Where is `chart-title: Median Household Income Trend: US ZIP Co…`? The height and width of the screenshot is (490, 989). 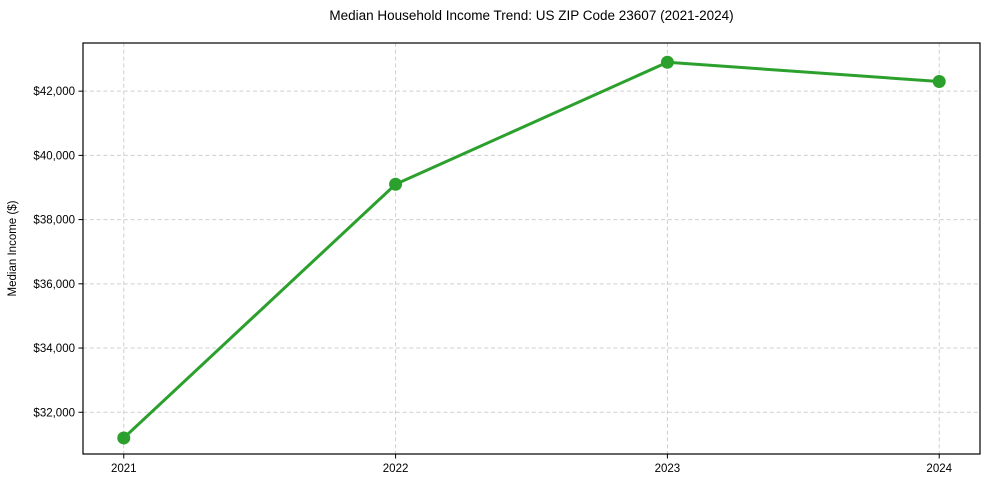
chart-title: Median Household Income Trend: US ZIP Co… is located at coordinates (531, 15).